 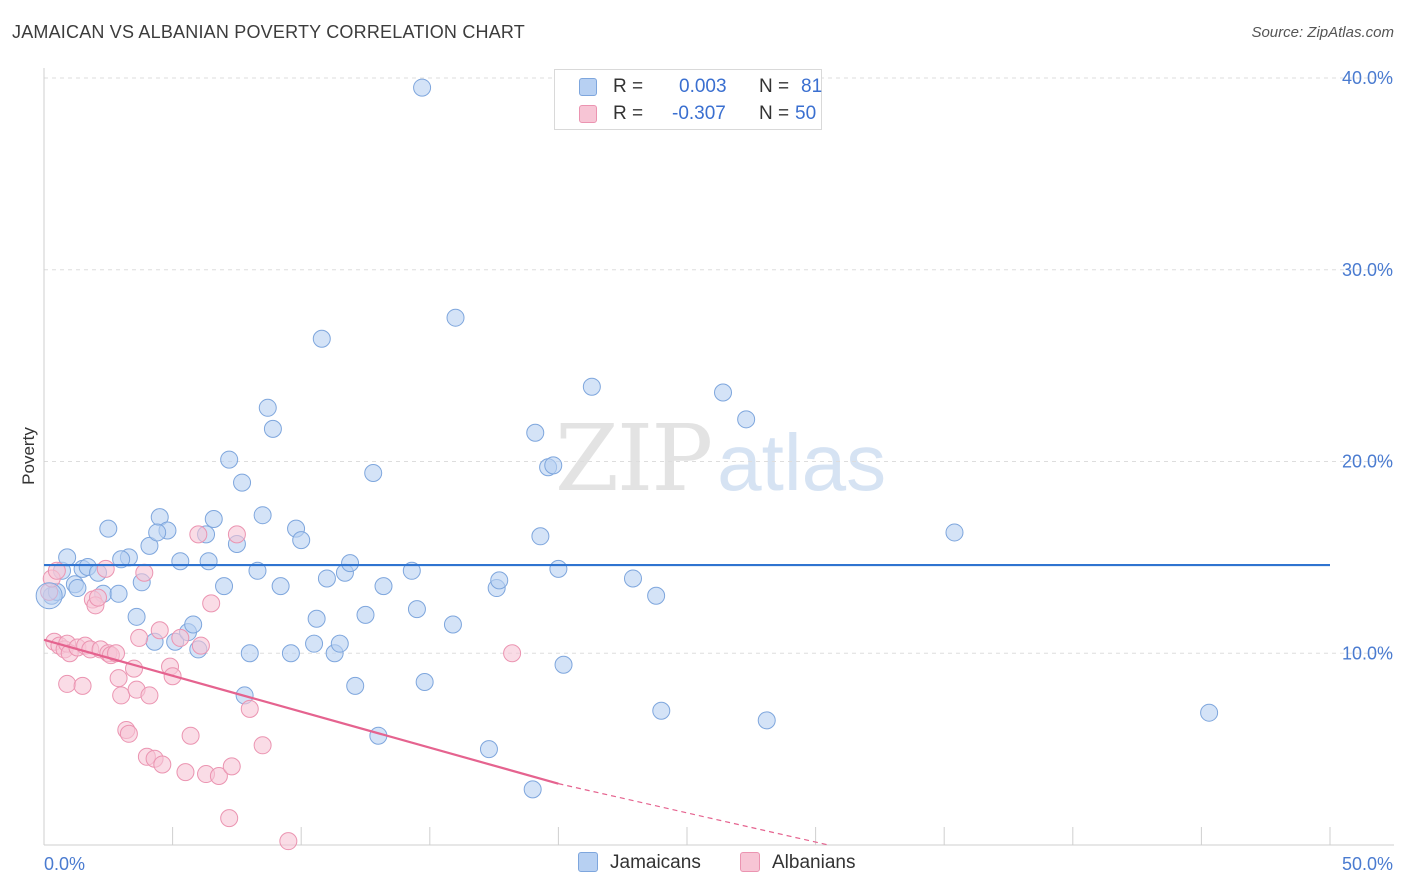 I want to click on source-label: Source: ZipAtlas.com, so click(x=1322, y=32).